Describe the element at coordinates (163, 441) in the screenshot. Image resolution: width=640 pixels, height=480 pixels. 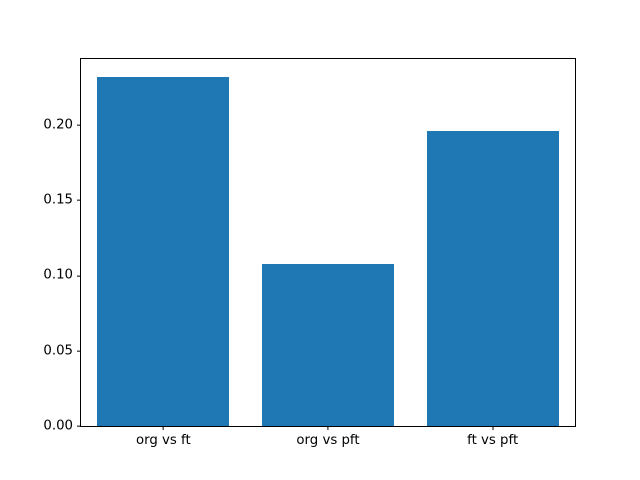
I see `x-tick-label: org vs ft` at that location.